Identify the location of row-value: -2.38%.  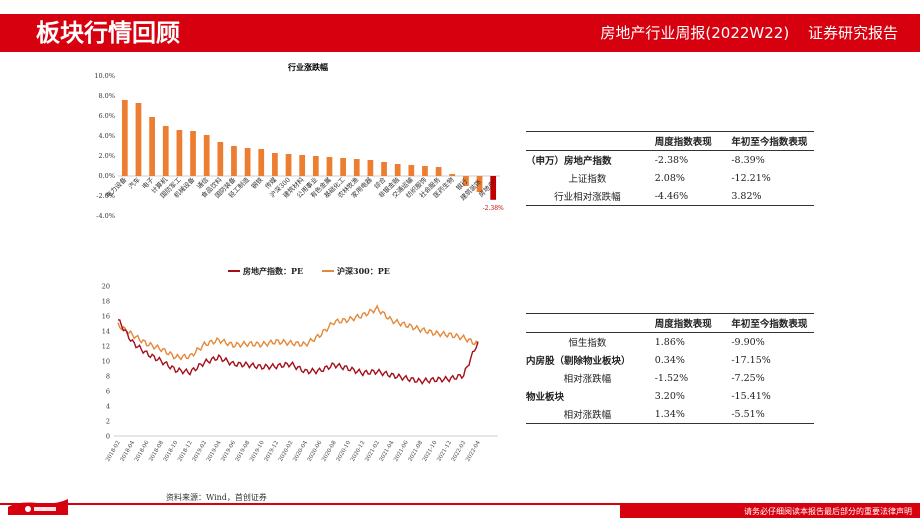
(671, 160).